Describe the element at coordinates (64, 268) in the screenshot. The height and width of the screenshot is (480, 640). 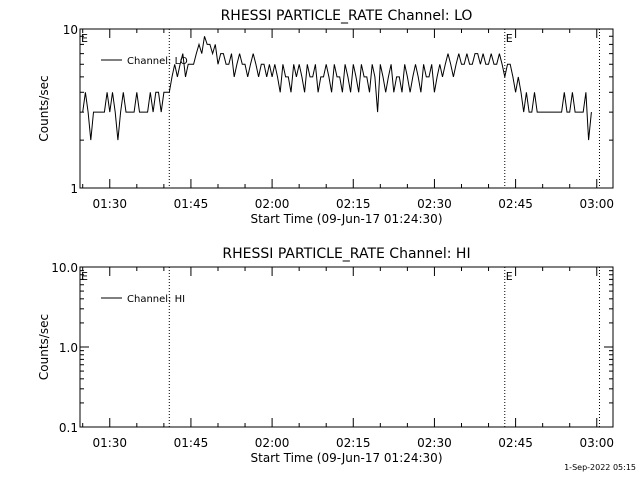
I see `chart2-ytick-label: 10.0` at that location.